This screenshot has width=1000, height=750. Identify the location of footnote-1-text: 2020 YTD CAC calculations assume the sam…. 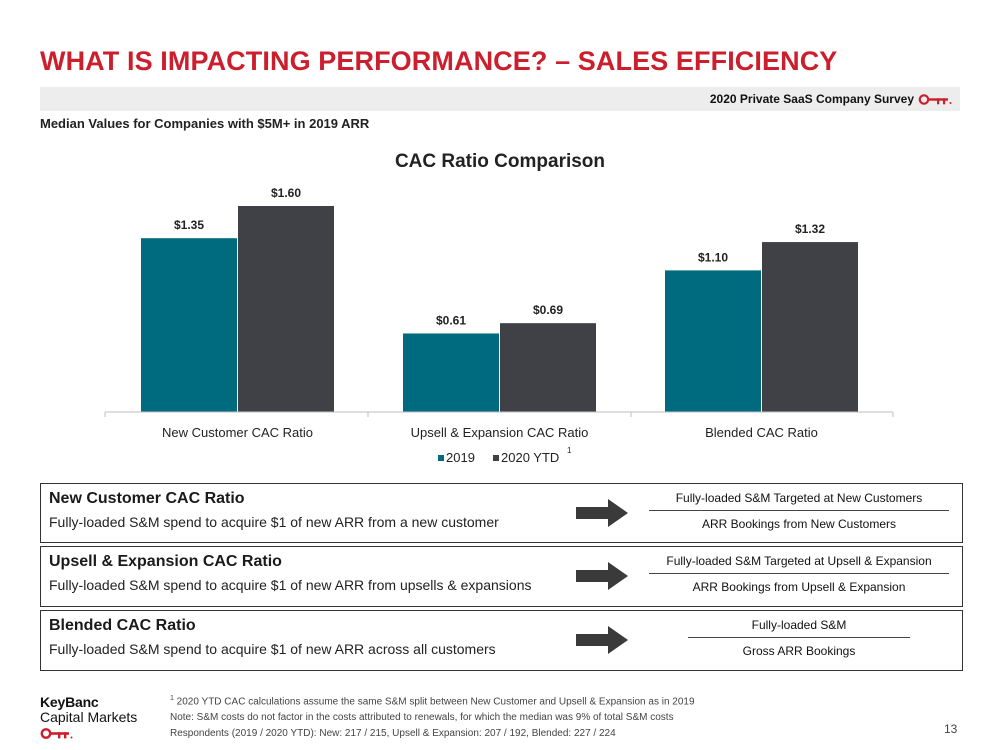
(434, 702).